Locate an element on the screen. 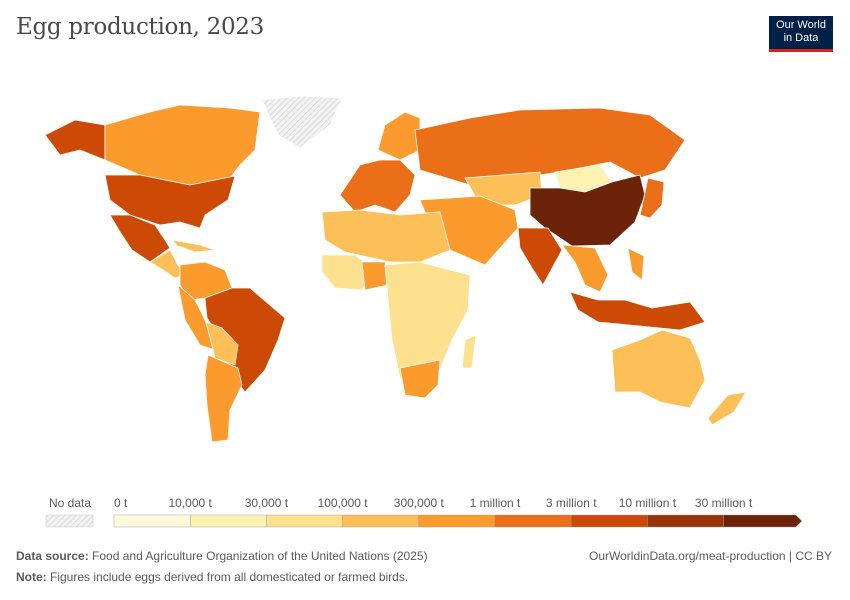 This screenshot has height=600, width=850. region-japan is located at coordinates (652, 198).